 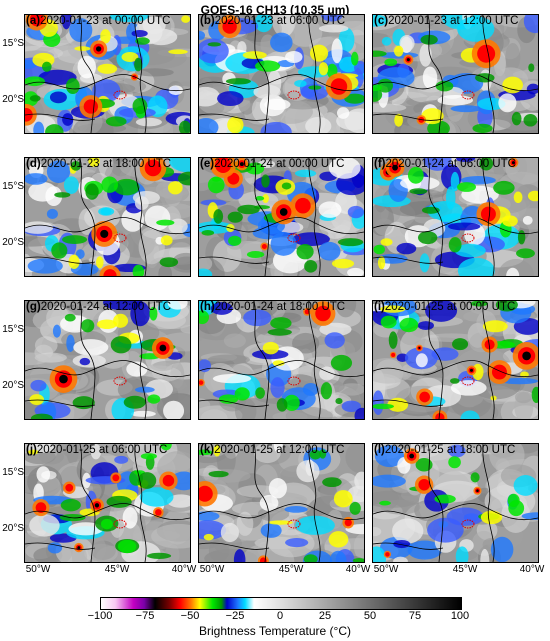 What do you see at coordinates (33, 307) in the screenshot?
I see `panel-letter: (g)` at bounding box center [33, 307].